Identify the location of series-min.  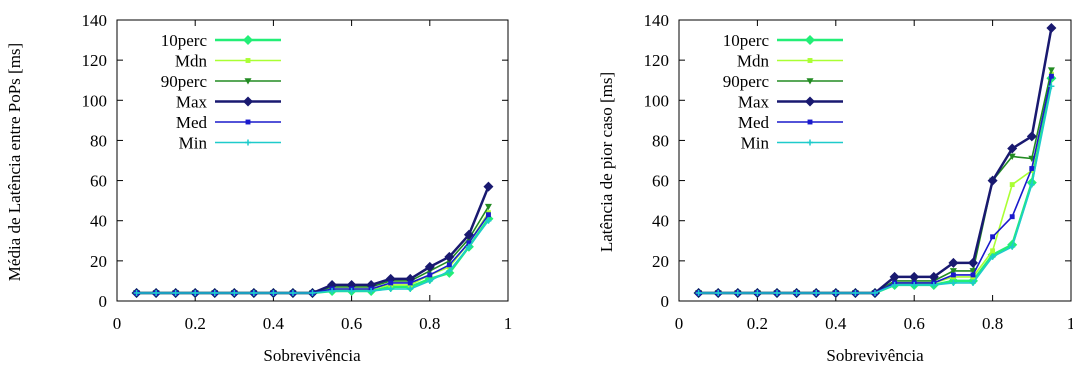
(312, 256).